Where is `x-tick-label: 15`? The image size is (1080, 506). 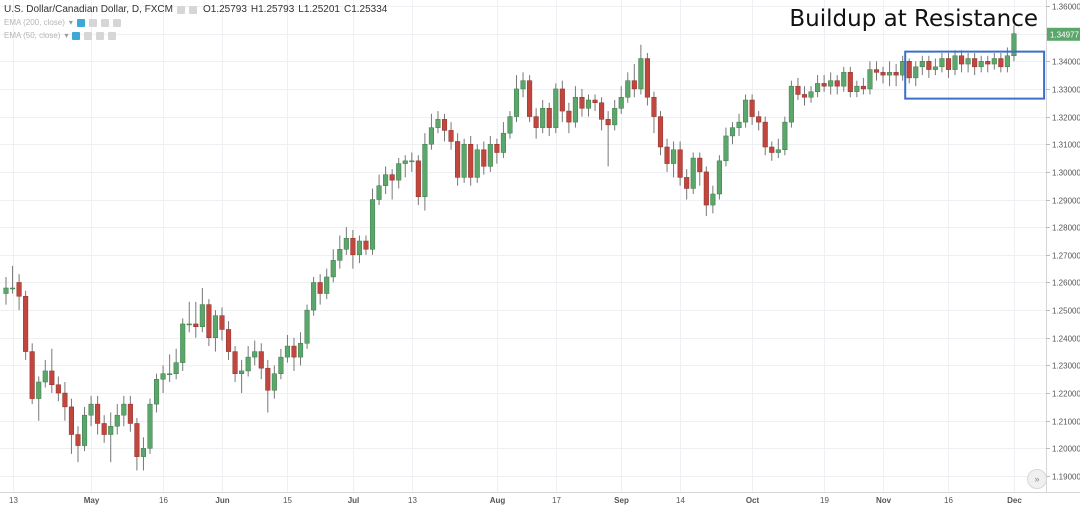
x-tick-label: 15 is located at coordinates (287, 500).